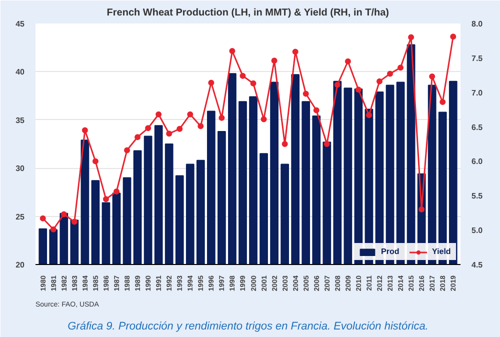 The height and width of the screenshot is (337, 500). What do you see at coordinates (21, 217) in the screenshot?
I see `y-tick-label: 25` at bounding box center [21, 217].